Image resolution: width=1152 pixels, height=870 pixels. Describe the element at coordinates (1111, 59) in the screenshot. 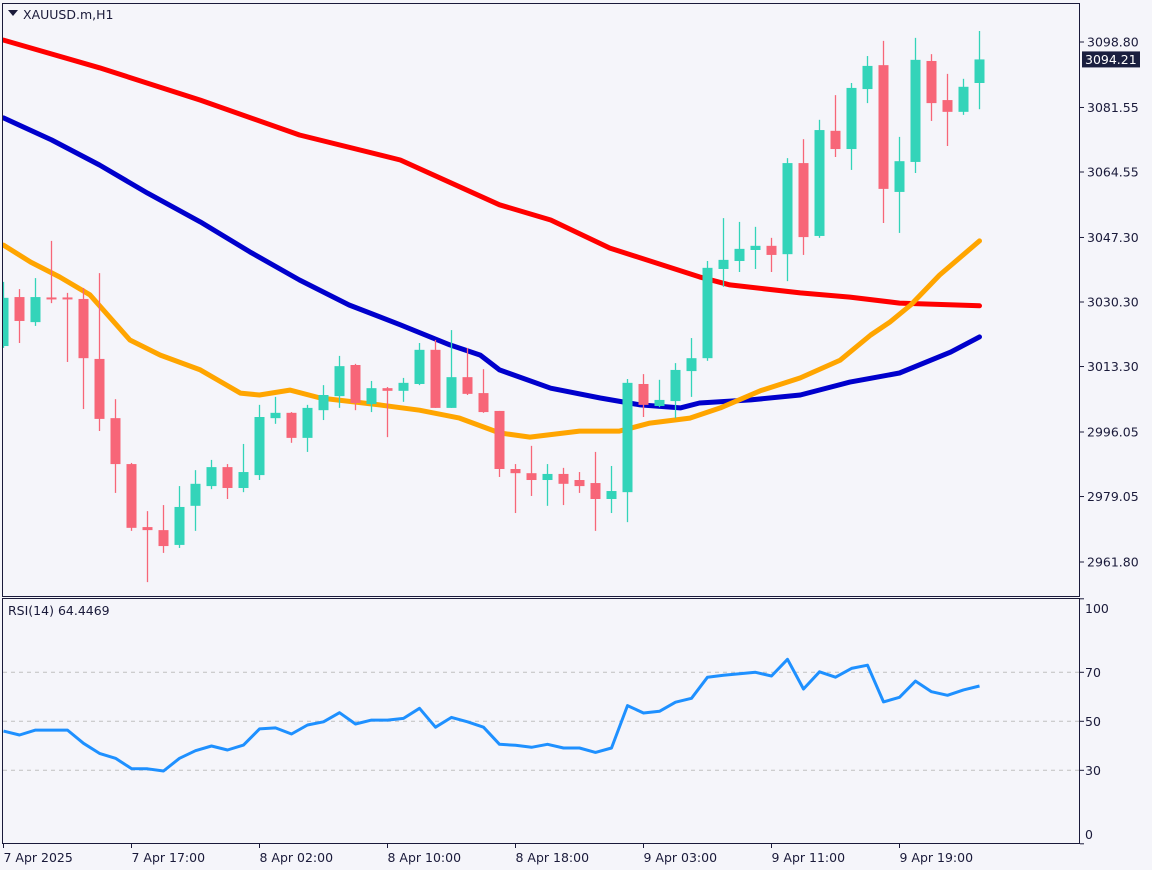

I see `current-price-label: 3094.21` at that location.